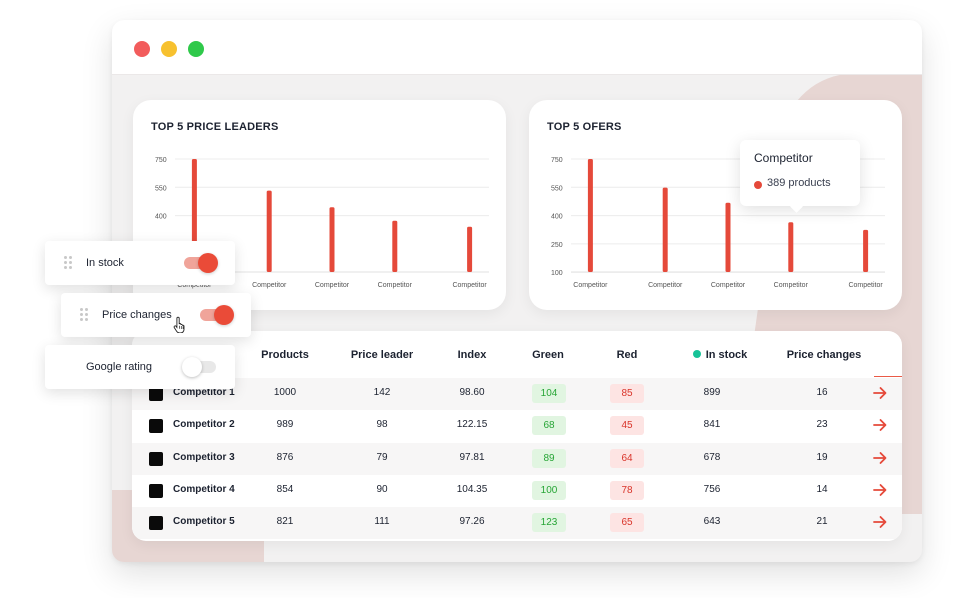 The height and width of the screenshot is (598, 960). I want to click on close-window-button, so click(142, 49).